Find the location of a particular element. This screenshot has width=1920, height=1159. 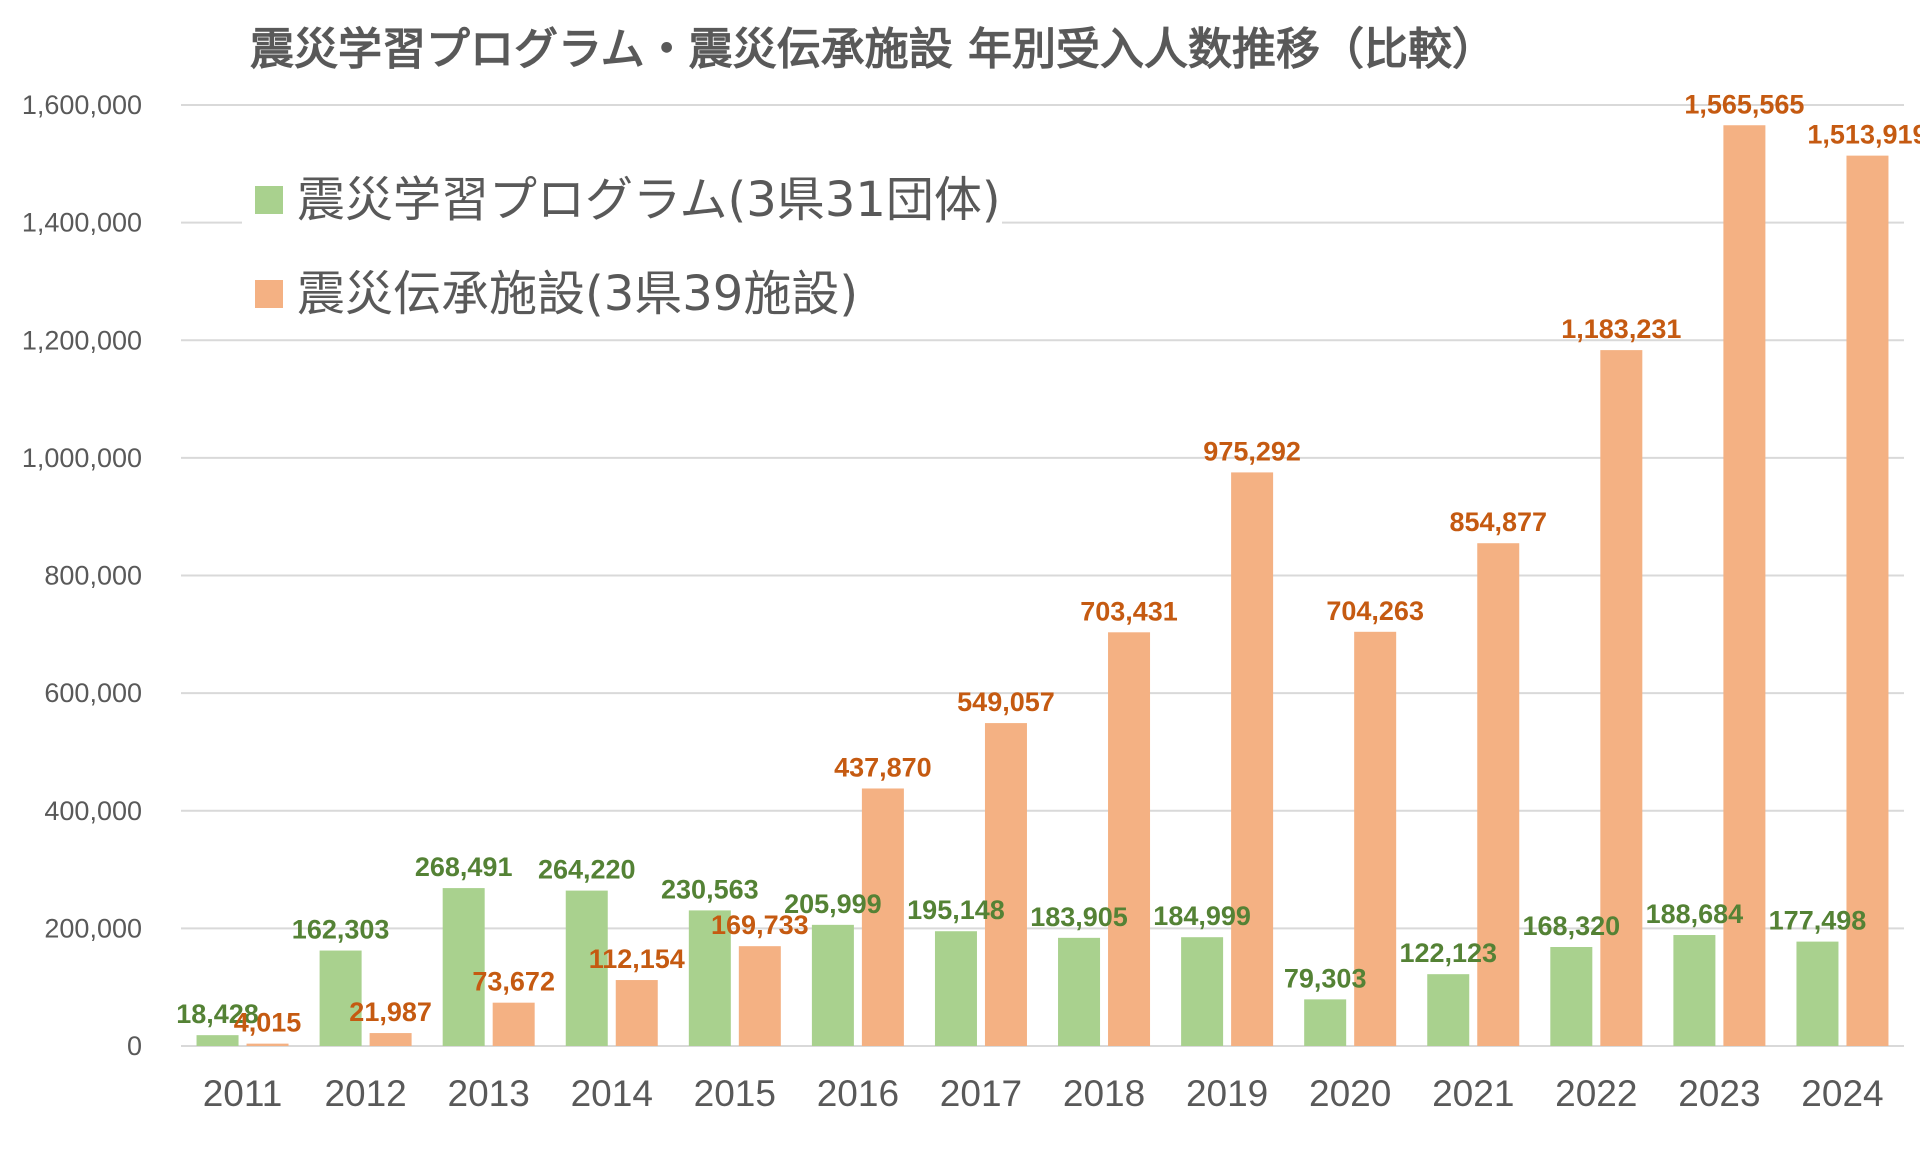

data-label-program: 188,684 is located at coordinates (1695, 914).